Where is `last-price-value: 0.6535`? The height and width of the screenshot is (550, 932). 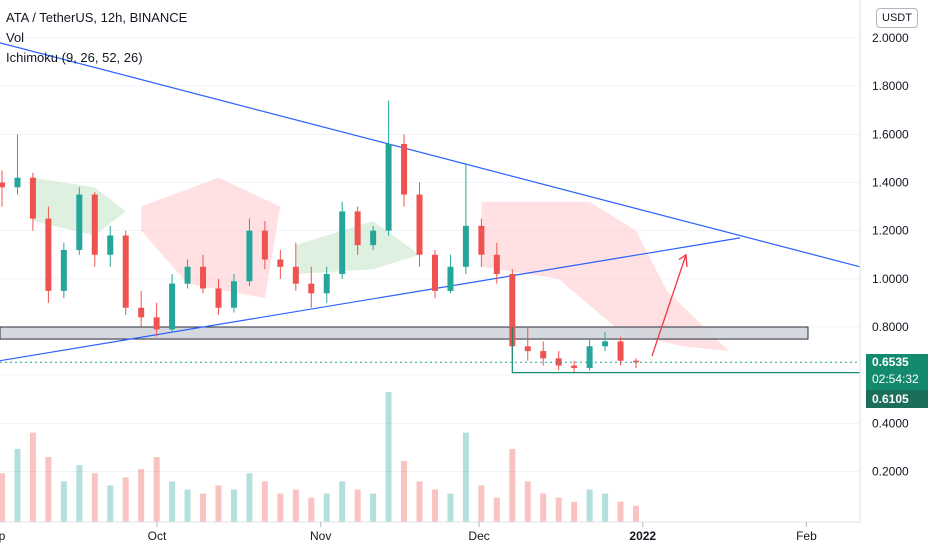
last-price-value: 0.6535 is located at coordinates (890, 362).